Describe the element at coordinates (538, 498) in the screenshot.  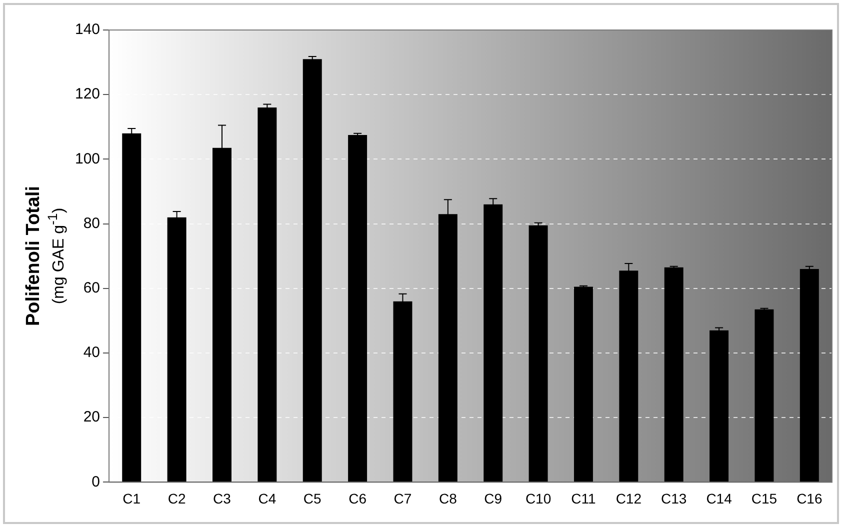
I see `x-tick-label: C10` at that location.